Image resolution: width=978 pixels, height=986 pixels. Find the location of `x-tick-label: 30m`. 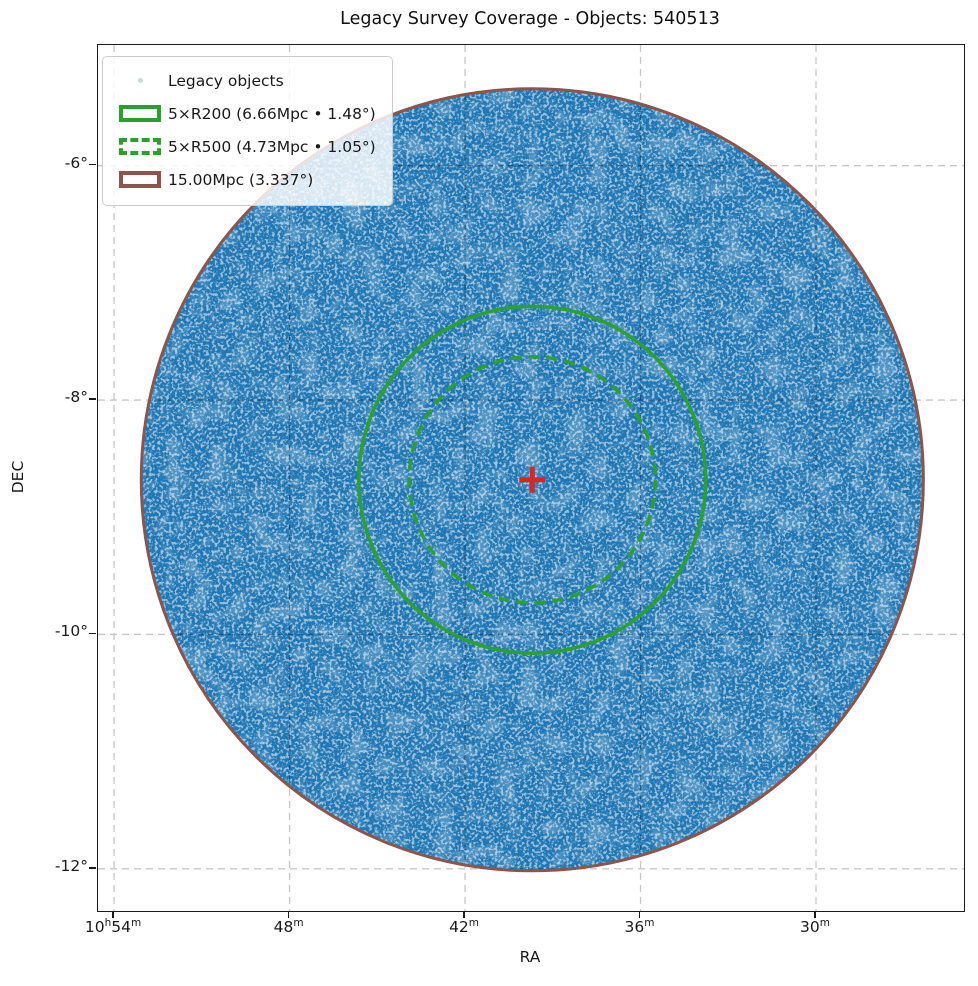

x-tick-label: 30m is located at coordinates (815, 926).